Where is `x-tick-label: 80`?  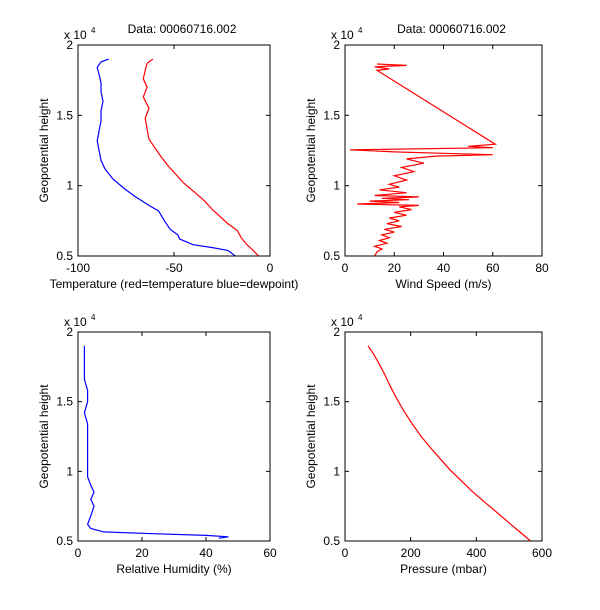 x-tick-label: 80 is located at coordinates (542, 268).